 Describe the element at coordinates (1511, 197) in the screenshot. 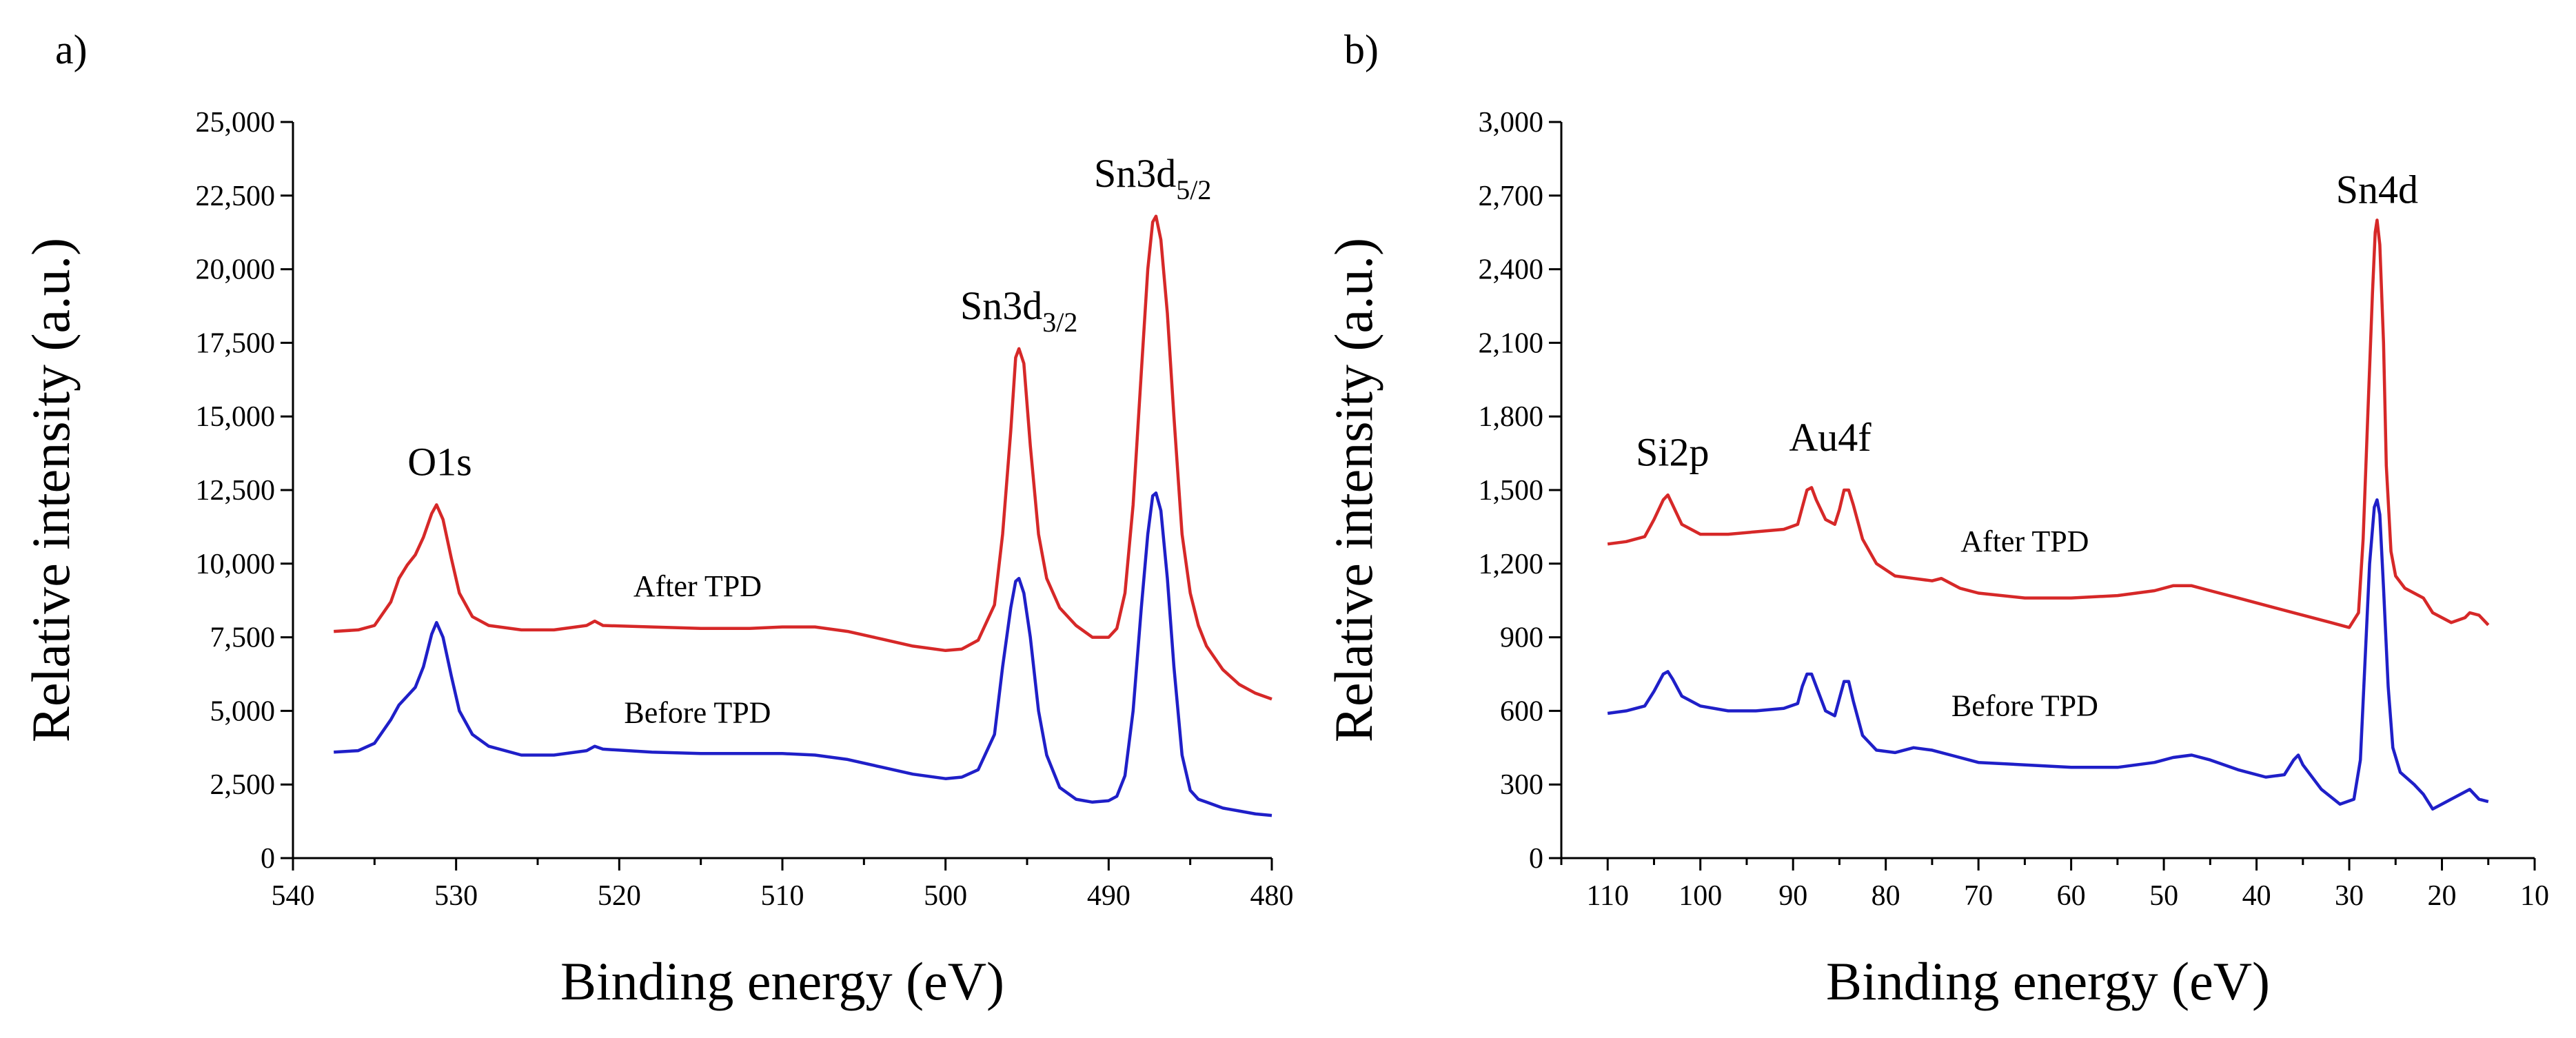

I see `y-tick-label: 2,700` at that location.